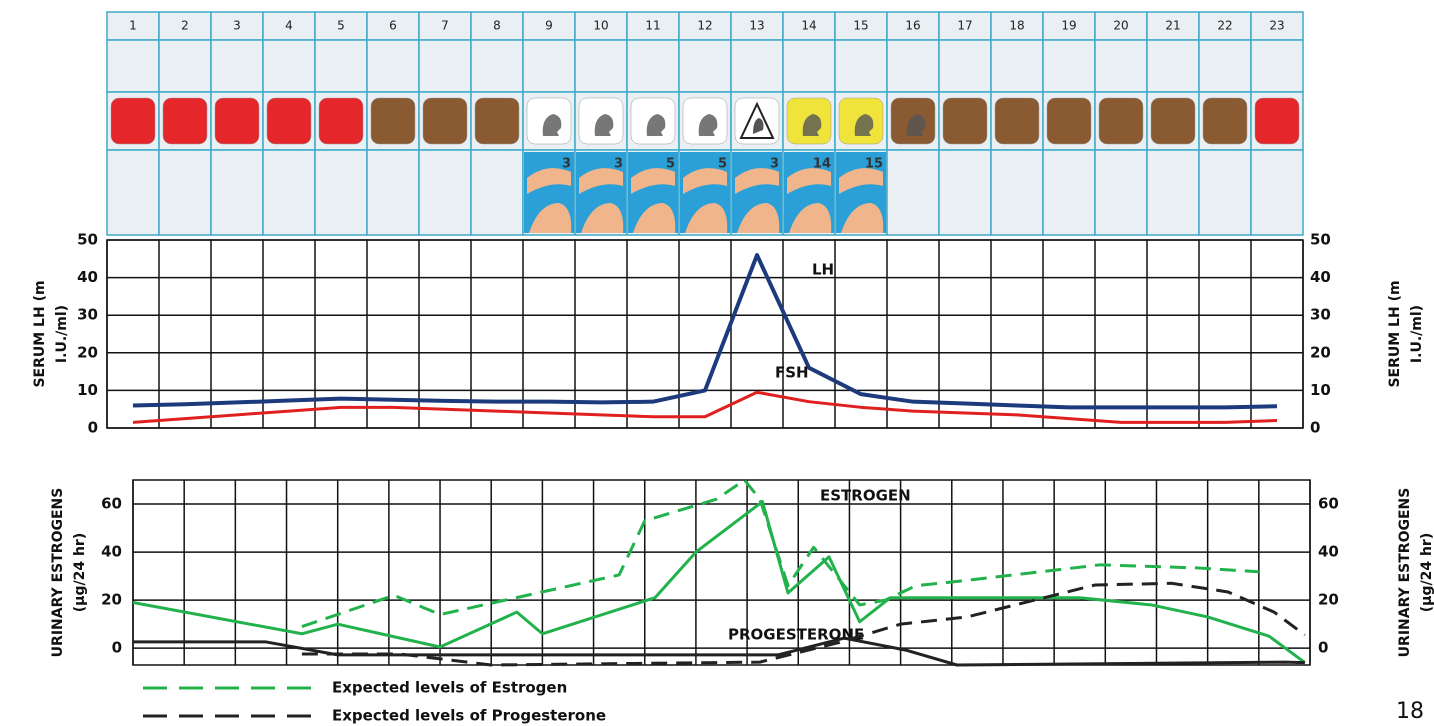  What do you see at coordinates (87, 315) in the screenshot?
I see `y-tick-label: 30` at bounding box center [87, 315].